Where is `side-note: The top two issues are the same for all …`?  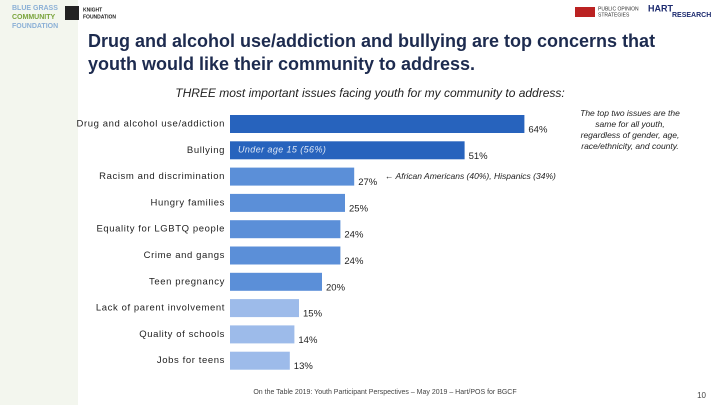
side-note: The top two issues are the same for all … is located at coordinates (630, 129).